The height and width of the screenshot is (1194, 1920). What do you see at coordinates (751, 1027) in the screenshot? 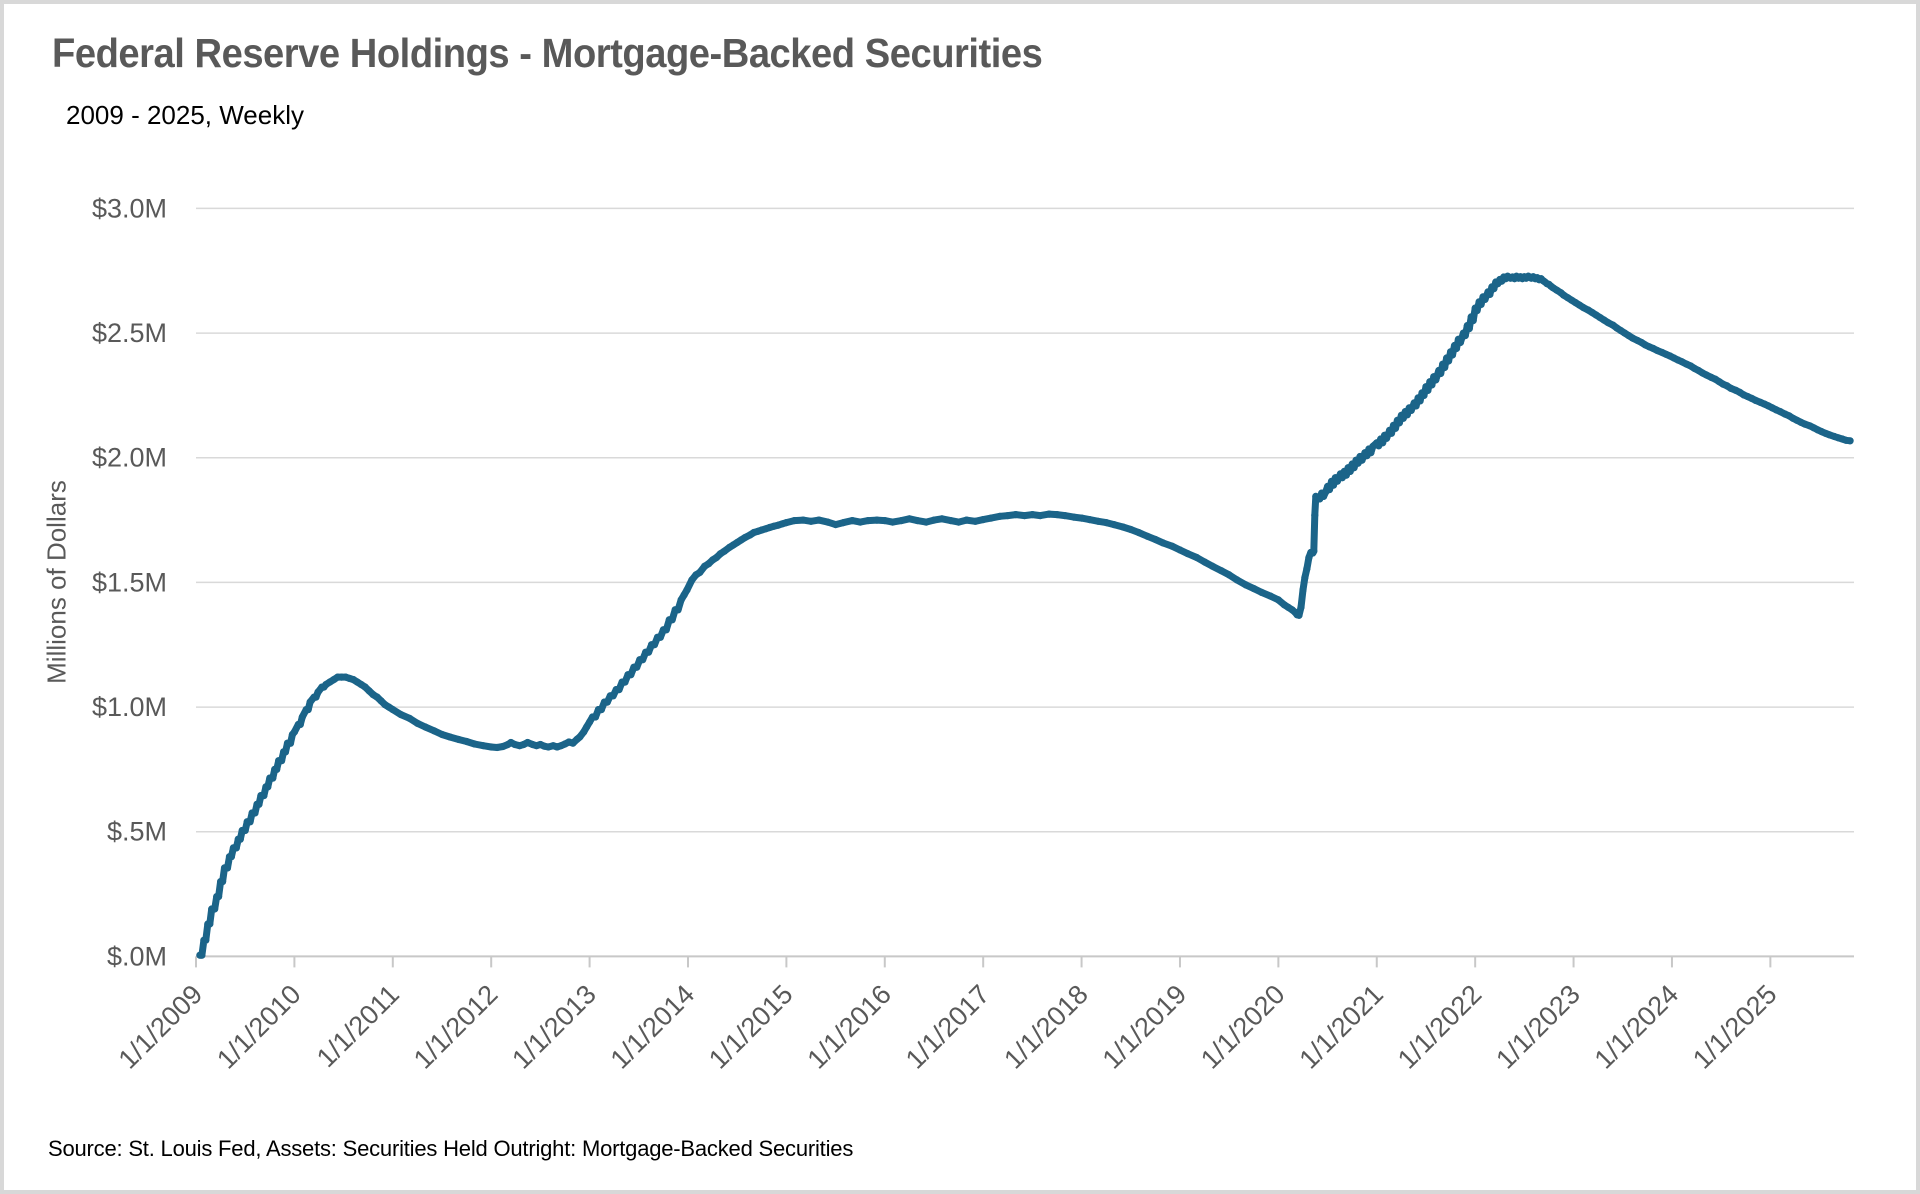
I see `x-tick-label: 1/1/2015` at bounding box center [751, 1027].